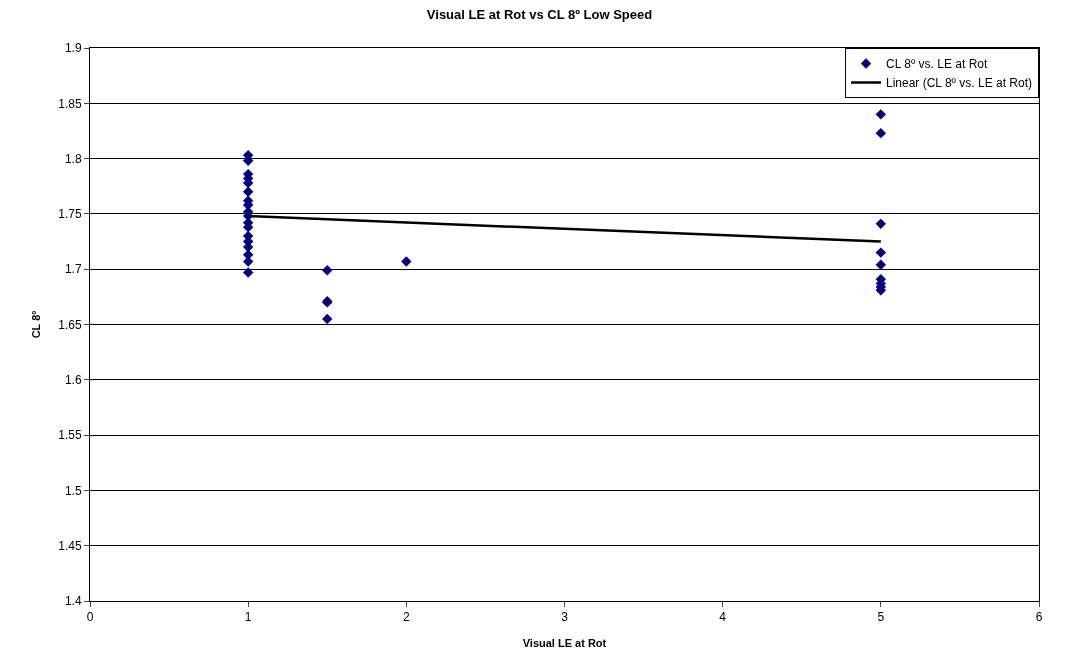 This screenshot has width=1079, height=661. I want to click on y-tick-label: 1.65, so click(70, 324).